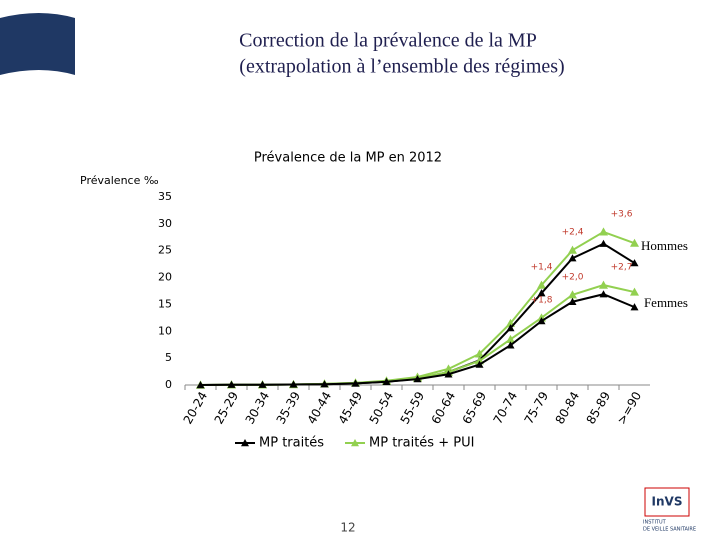 The image size is (720, 540). I want to click on y-tick-label: 10, so click(165, 330).